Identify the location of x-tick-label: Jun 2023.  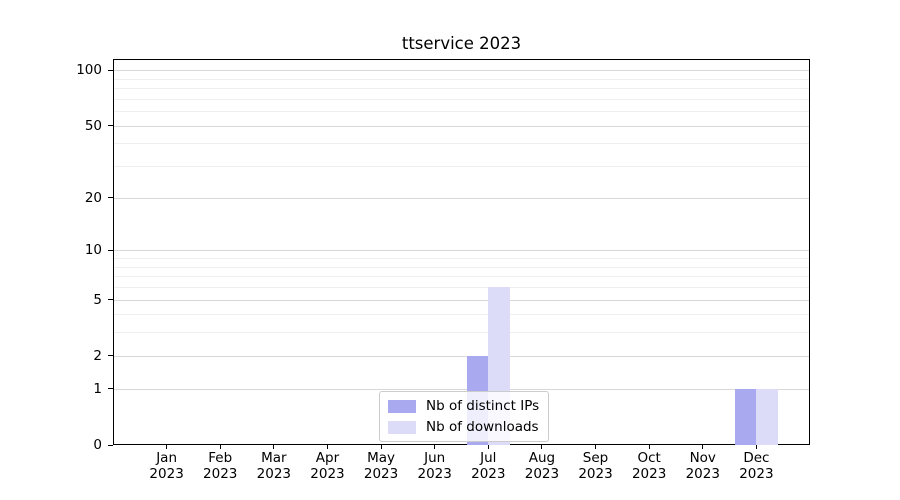
(435, 466).